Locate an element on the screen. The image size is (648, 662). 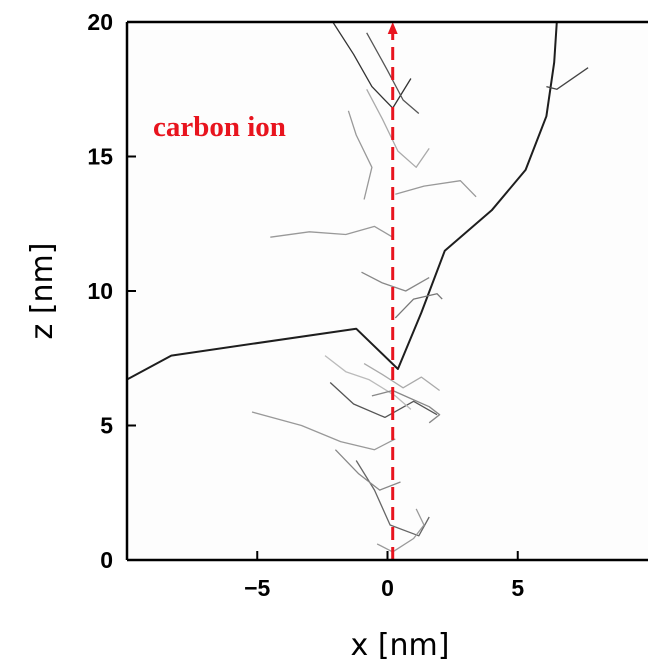
x-tick-label: −5 is located at coordinates (257, 588).